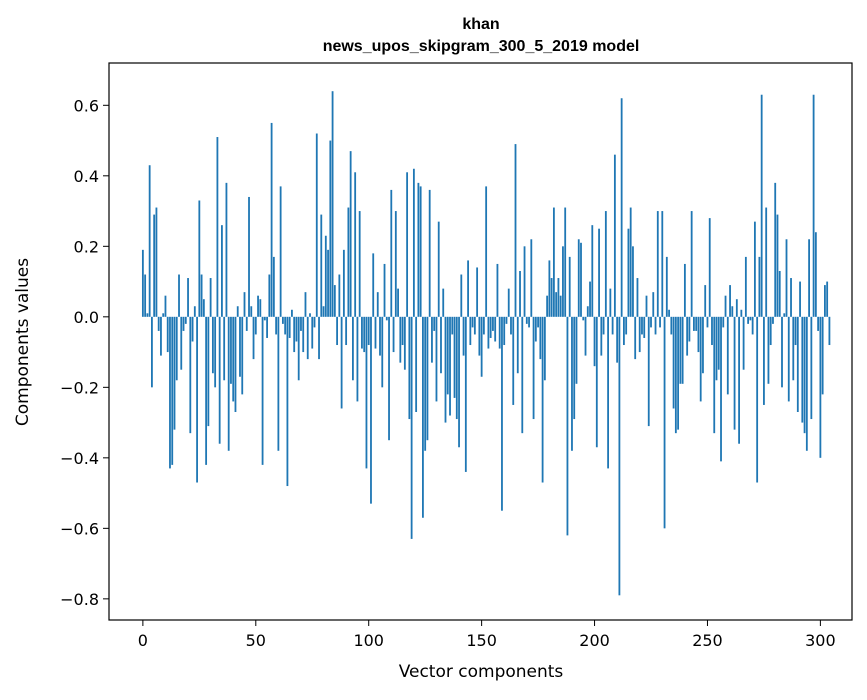  Describe the element at coordinates (480, 24) in the screenshot. I see `chart-title-line-1: khan` at that location.